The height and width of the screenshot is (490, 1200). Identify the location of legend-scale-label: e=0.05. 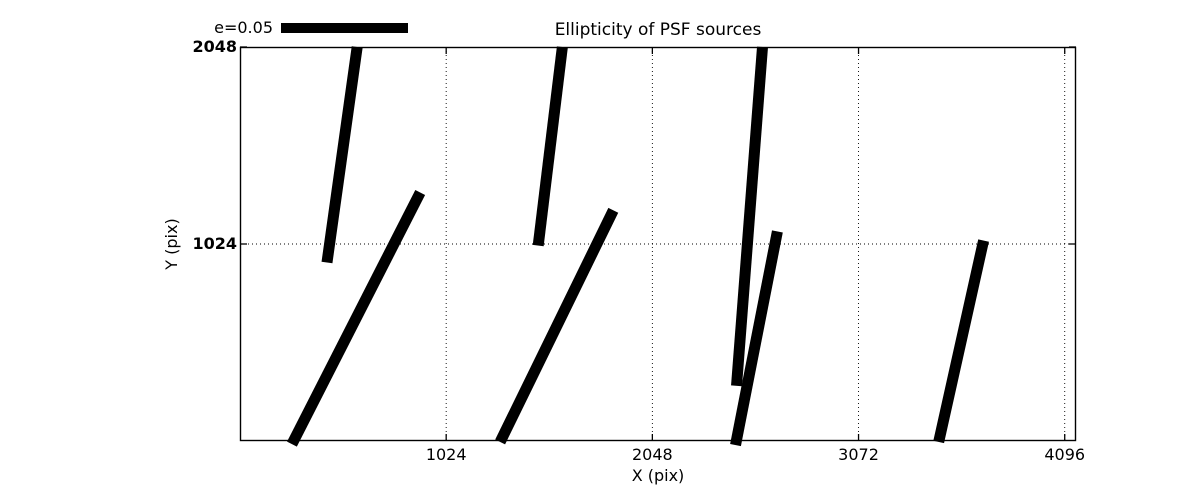
(243, 27).